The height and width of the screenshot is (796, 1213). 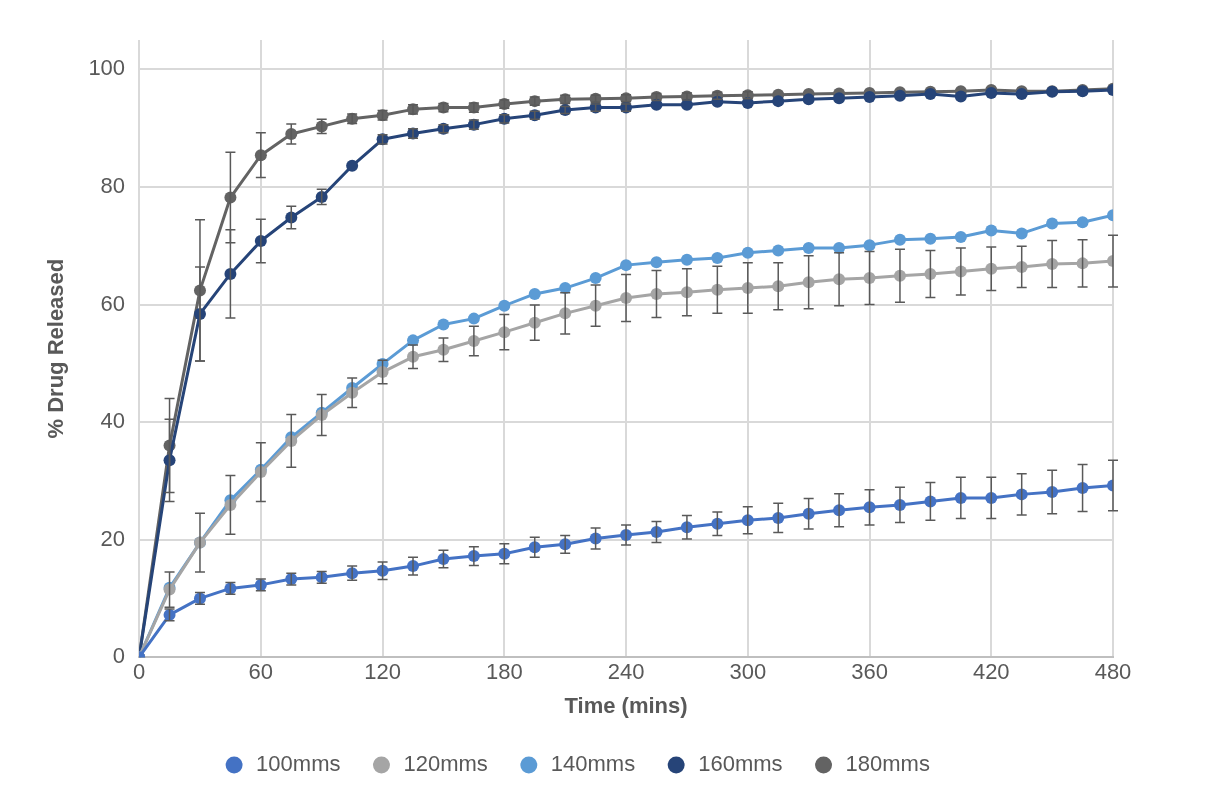 I want to click on x-tick-label: 480, so click(x=1113, y=672).